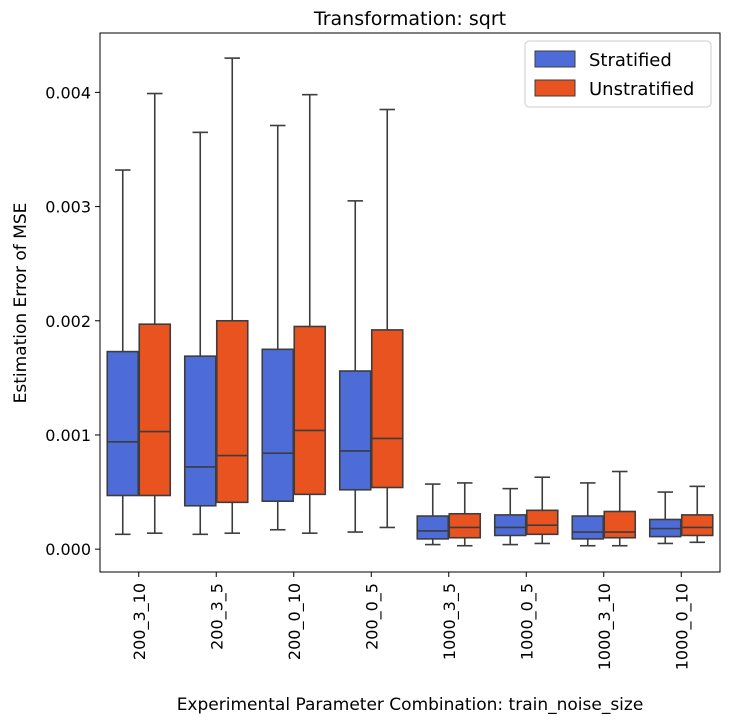 This screenshot has width=730, height=724. What do you see at coordinates (409, 19) in the screenshot?
I see `chart-title: Transformation: sqrt` at bounding box center [409, 19].